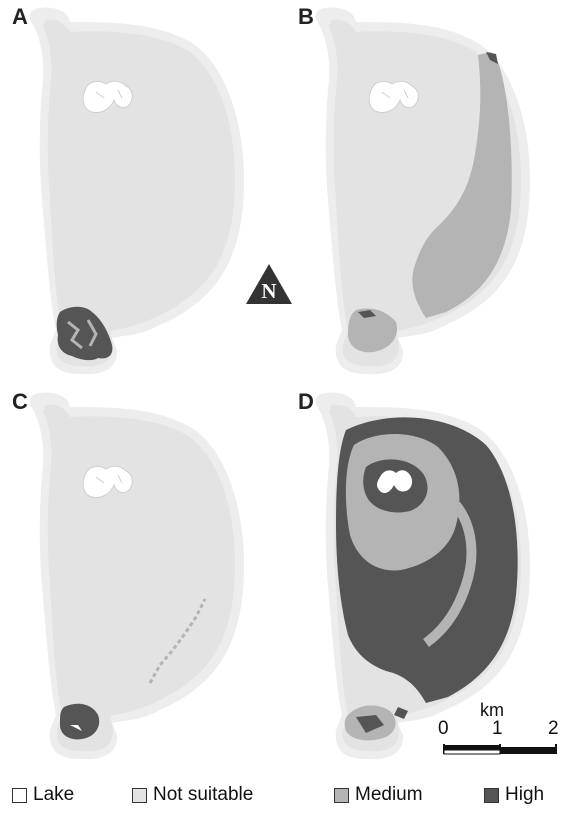  What do you see at coordinates (306, 401) in the screenshot?
I see `panel-letter: D` at bounding box center [306, 401].